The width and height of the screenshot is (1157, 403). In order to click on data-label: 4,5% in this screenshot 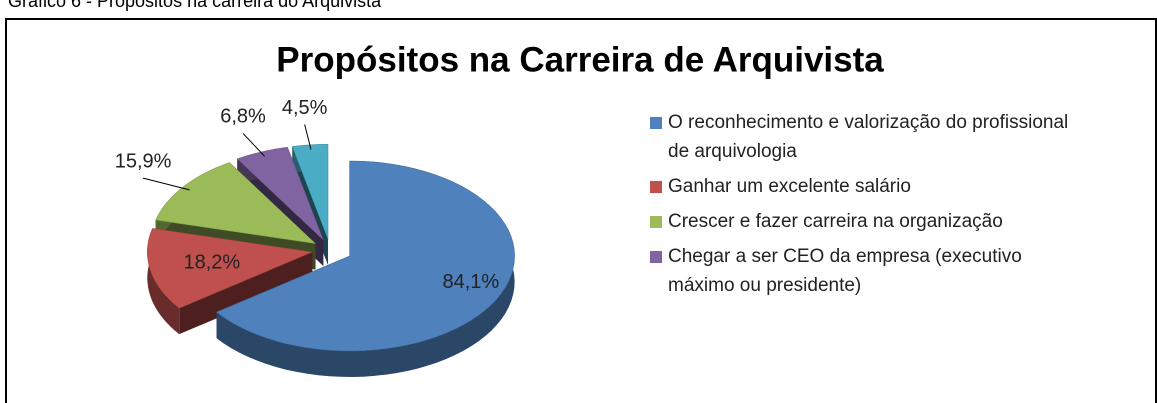, I will do `click(305, 108)`.